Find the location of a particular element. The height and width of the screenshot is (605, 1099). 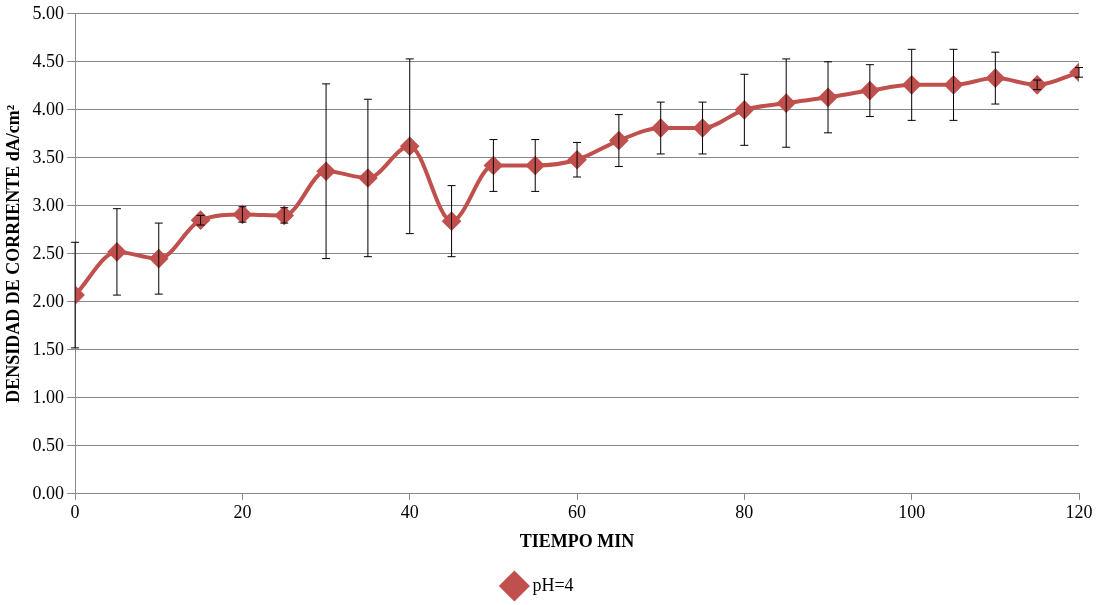

y-tick-label: 2.50 is located at coordinates (48, 252).